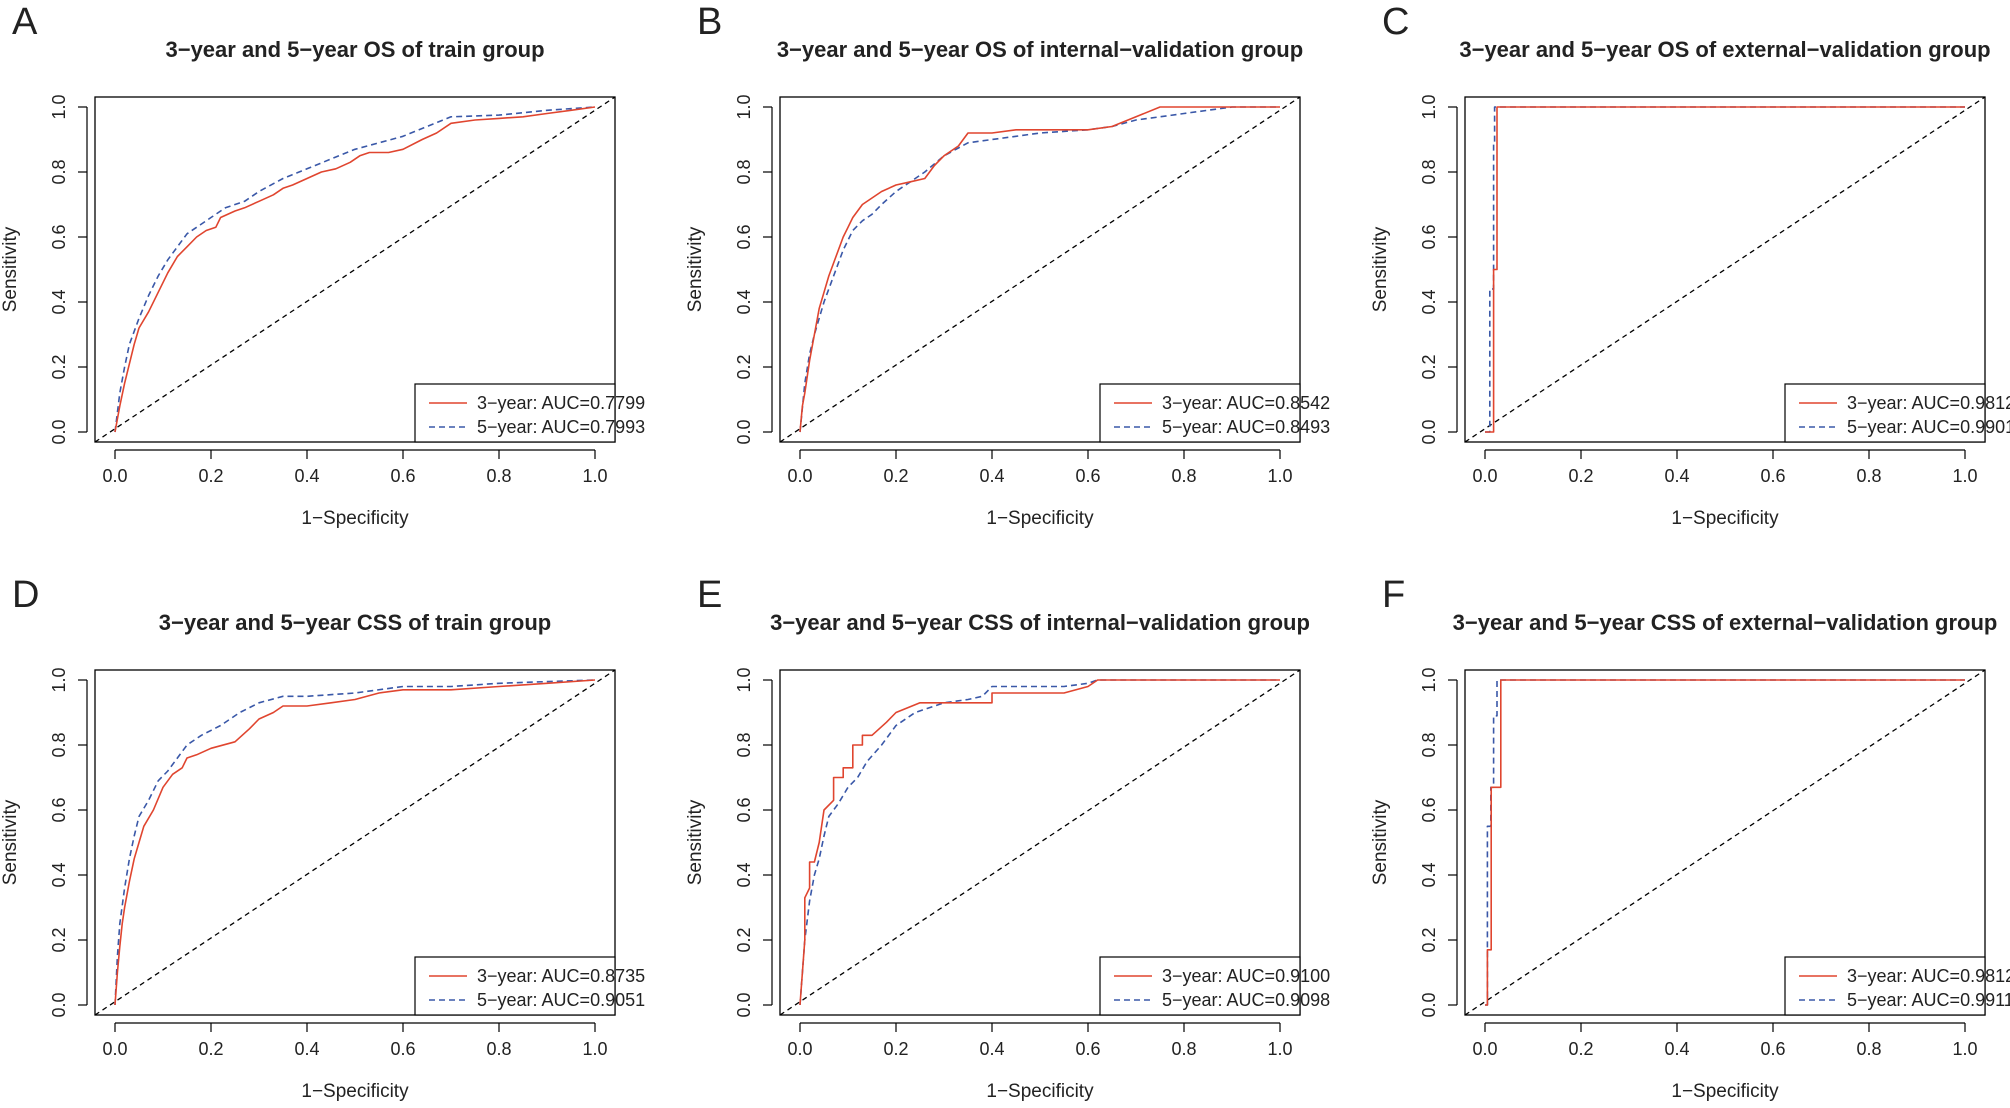 The width and height of the screenshot is (2010, 1108). Describe the element at coordinates (709, 595) in the screenshot. I see `panel-letter-e: E` at that location.